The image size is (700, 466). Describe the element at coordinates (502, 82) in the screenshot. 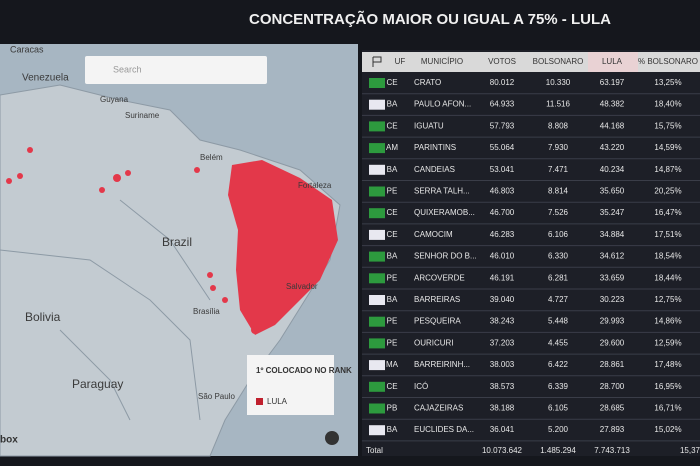

I see `table-cell: 80.012` at that location.